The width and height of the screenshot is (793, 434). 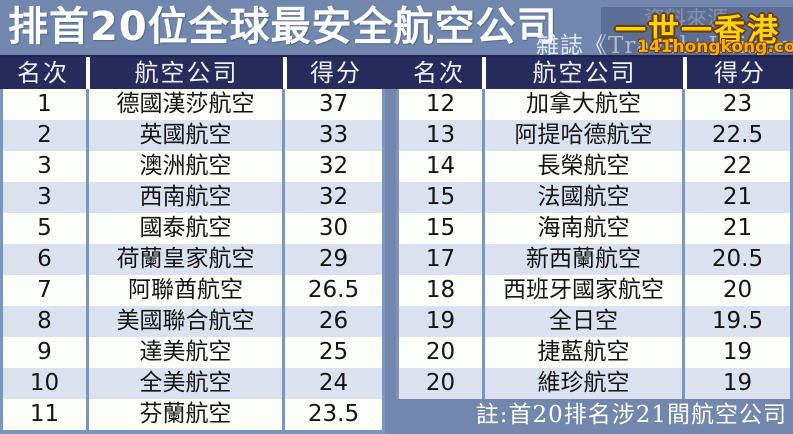 I want to click on table-row: 11 芬蘭航空 23.5, so click(x=192, y=414).